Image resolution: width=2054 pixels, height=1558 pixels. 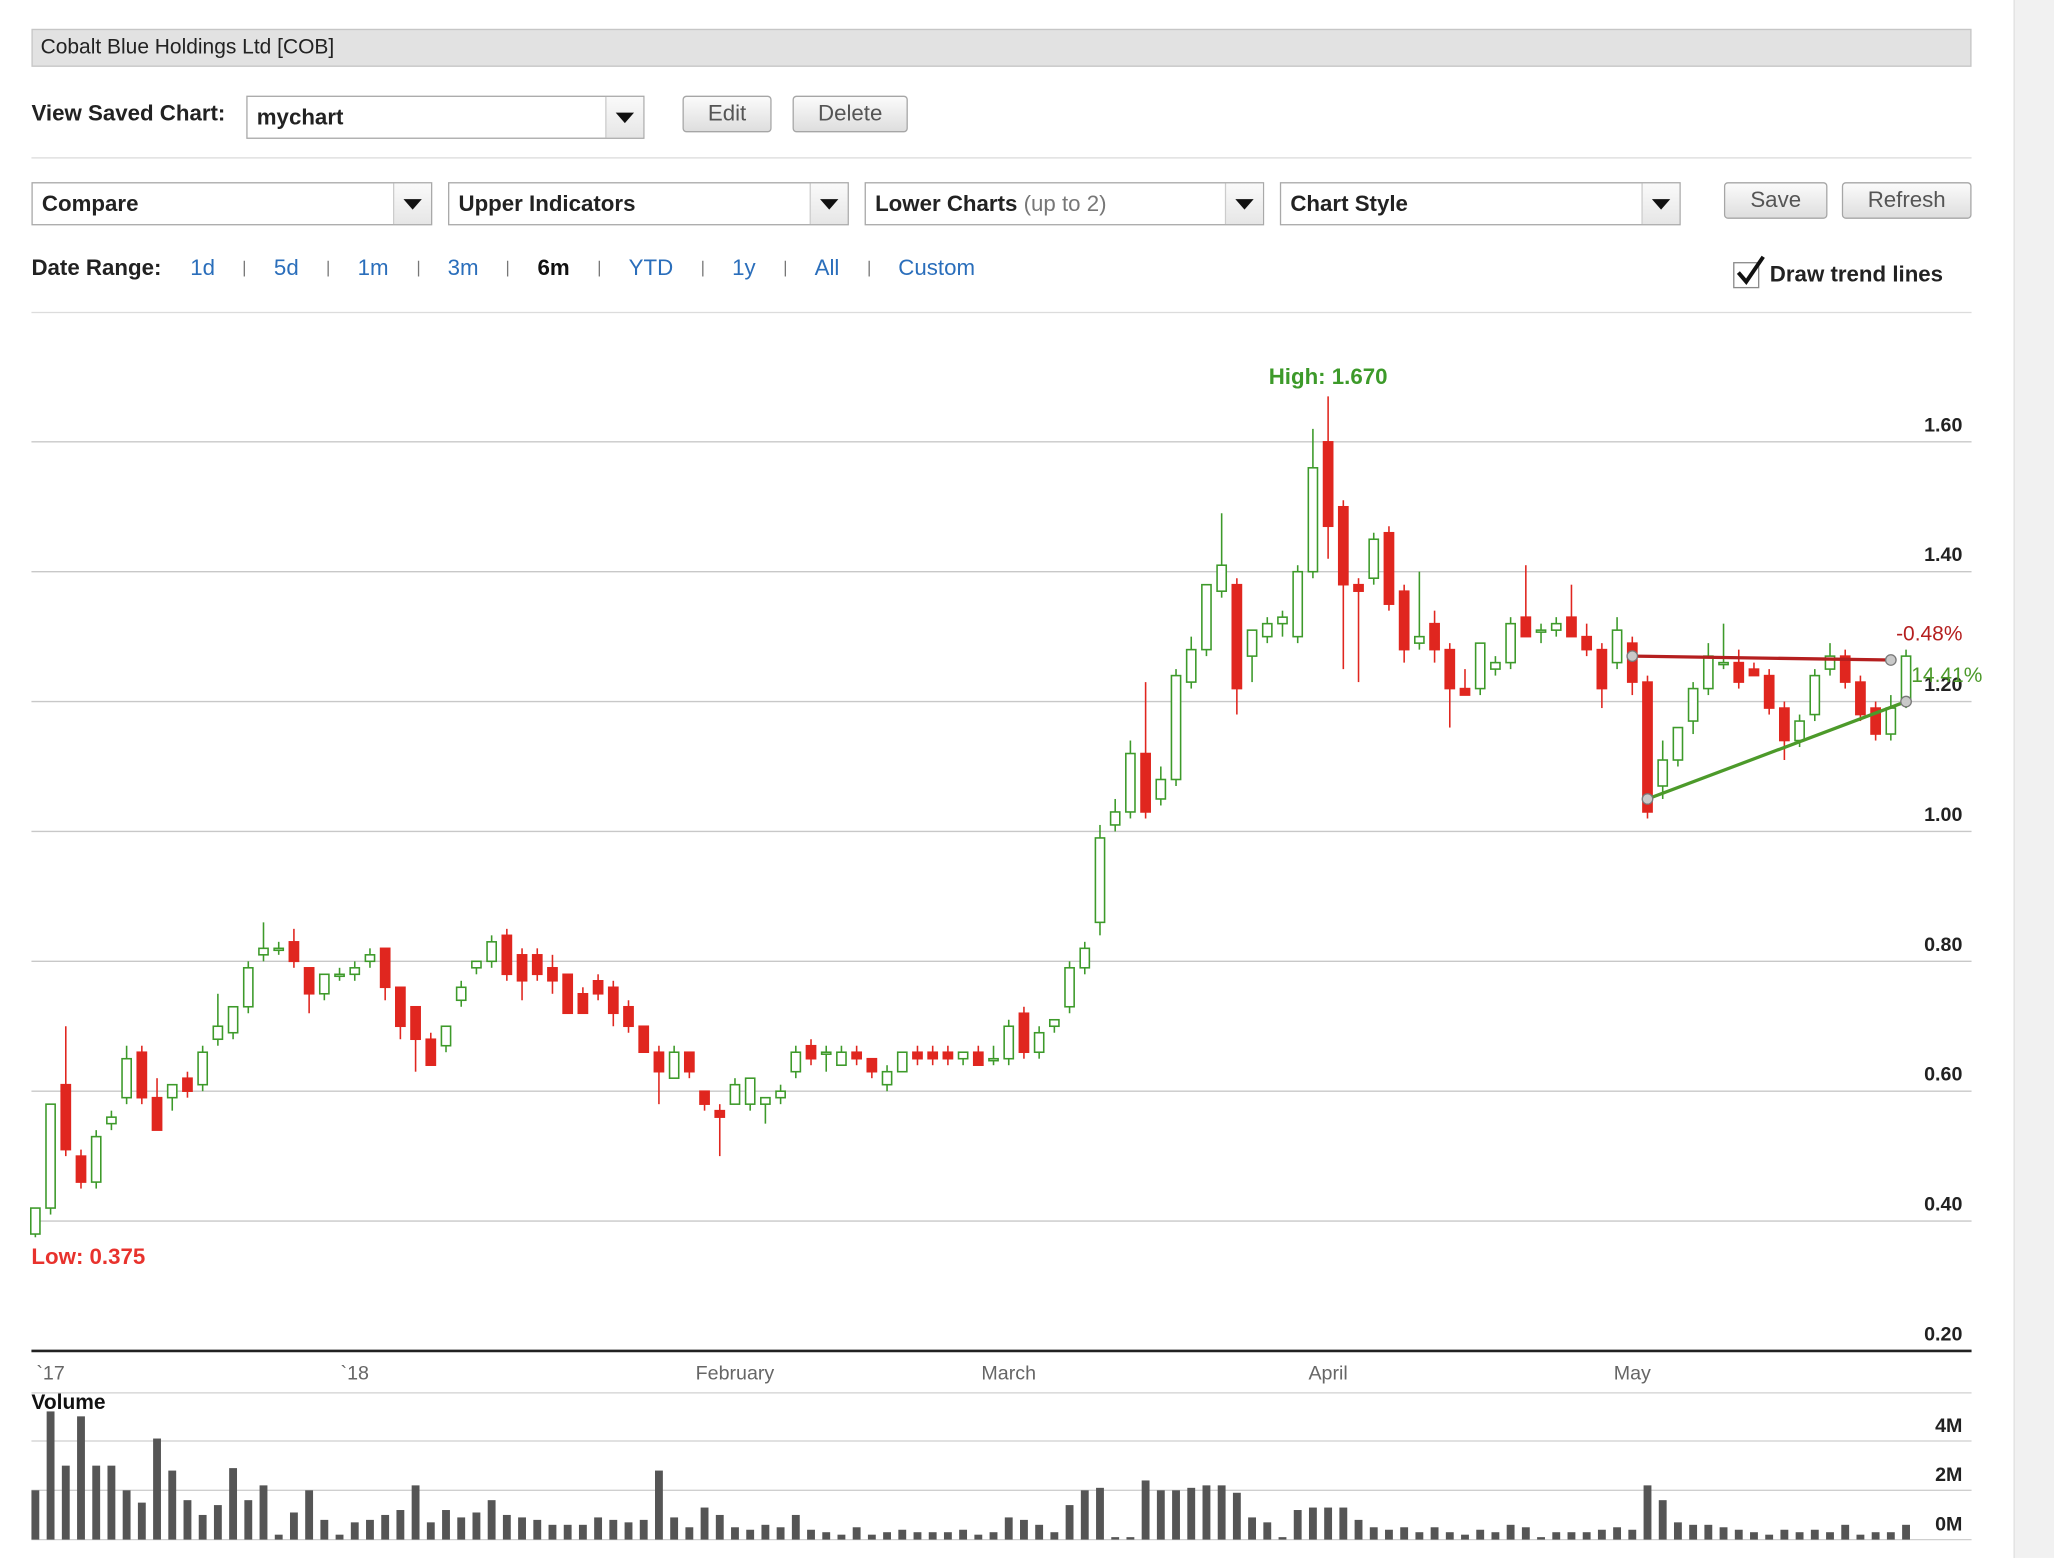 I want to click on date-range-option: 3m, so click(x=463, y=268).